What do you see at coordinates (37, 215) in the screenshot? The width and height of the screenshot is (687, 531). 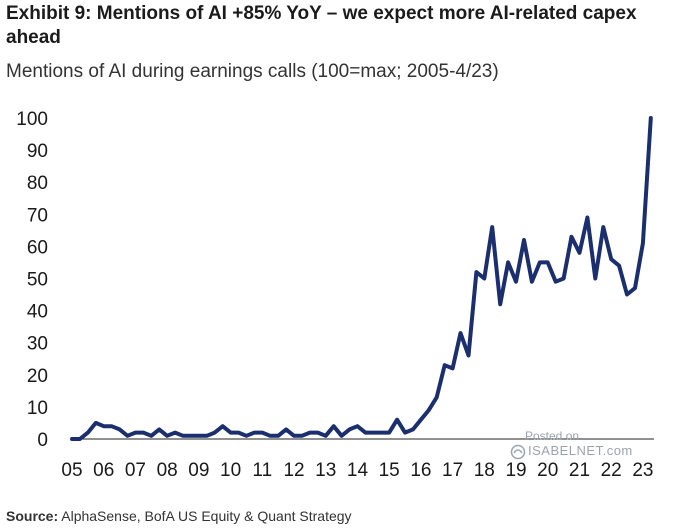 I see `y-tick-label: 70` at bounding box center [37, 215].